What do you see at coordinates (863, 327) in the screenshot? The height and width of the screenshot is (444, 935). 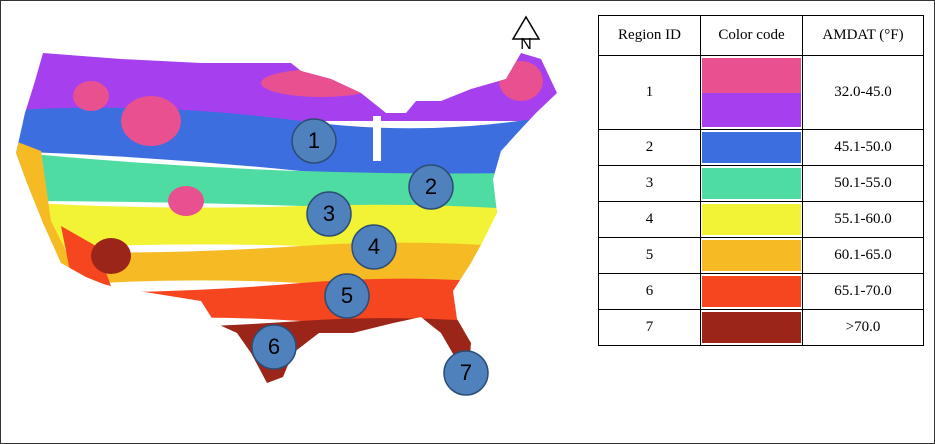 I see `temperature-range: >70.0` at bounding box center [863, 327].